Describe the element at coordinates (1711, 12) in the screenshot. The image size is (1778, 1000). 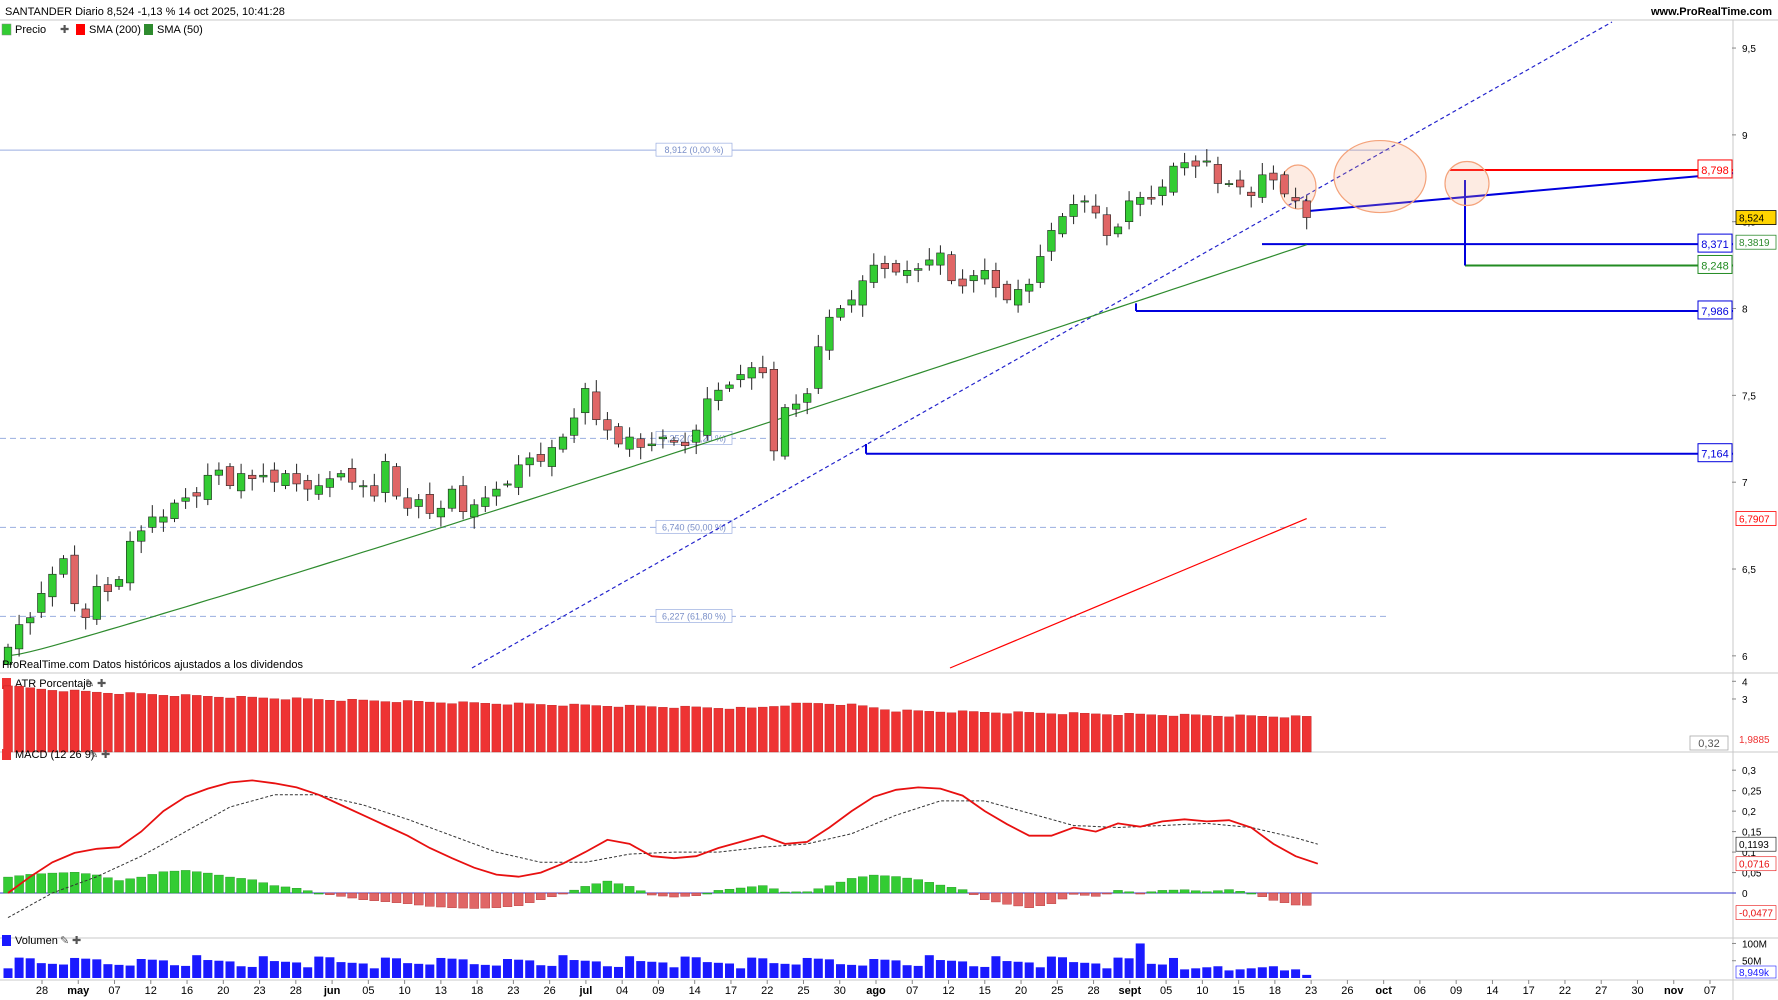
I see `brand-link: www.ProRealTime.com` at that location.